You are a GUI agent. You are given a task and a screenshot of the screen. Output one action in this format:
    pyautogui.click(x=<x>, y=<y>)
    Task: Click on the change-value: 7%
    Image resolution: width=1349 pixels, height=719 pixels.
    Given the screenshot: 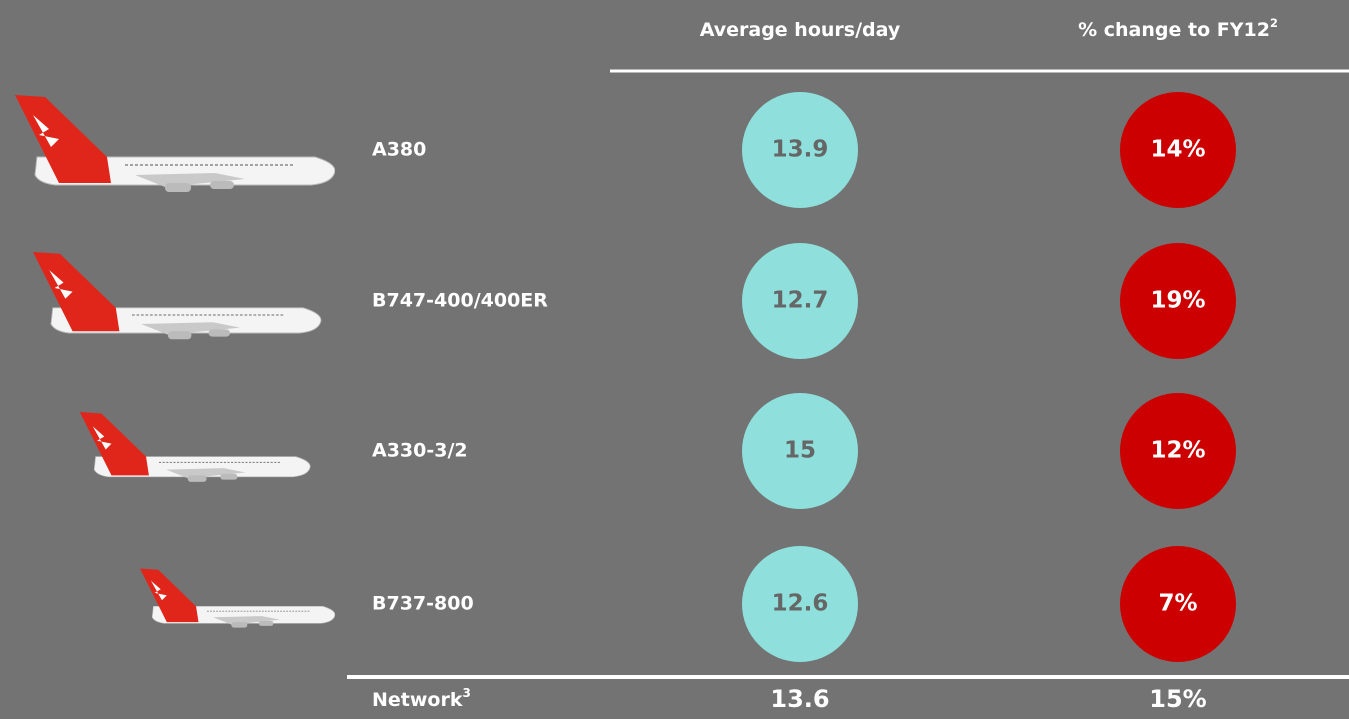 What is the action you would take?
    pyautogui.click(x=1177, y=604)
    